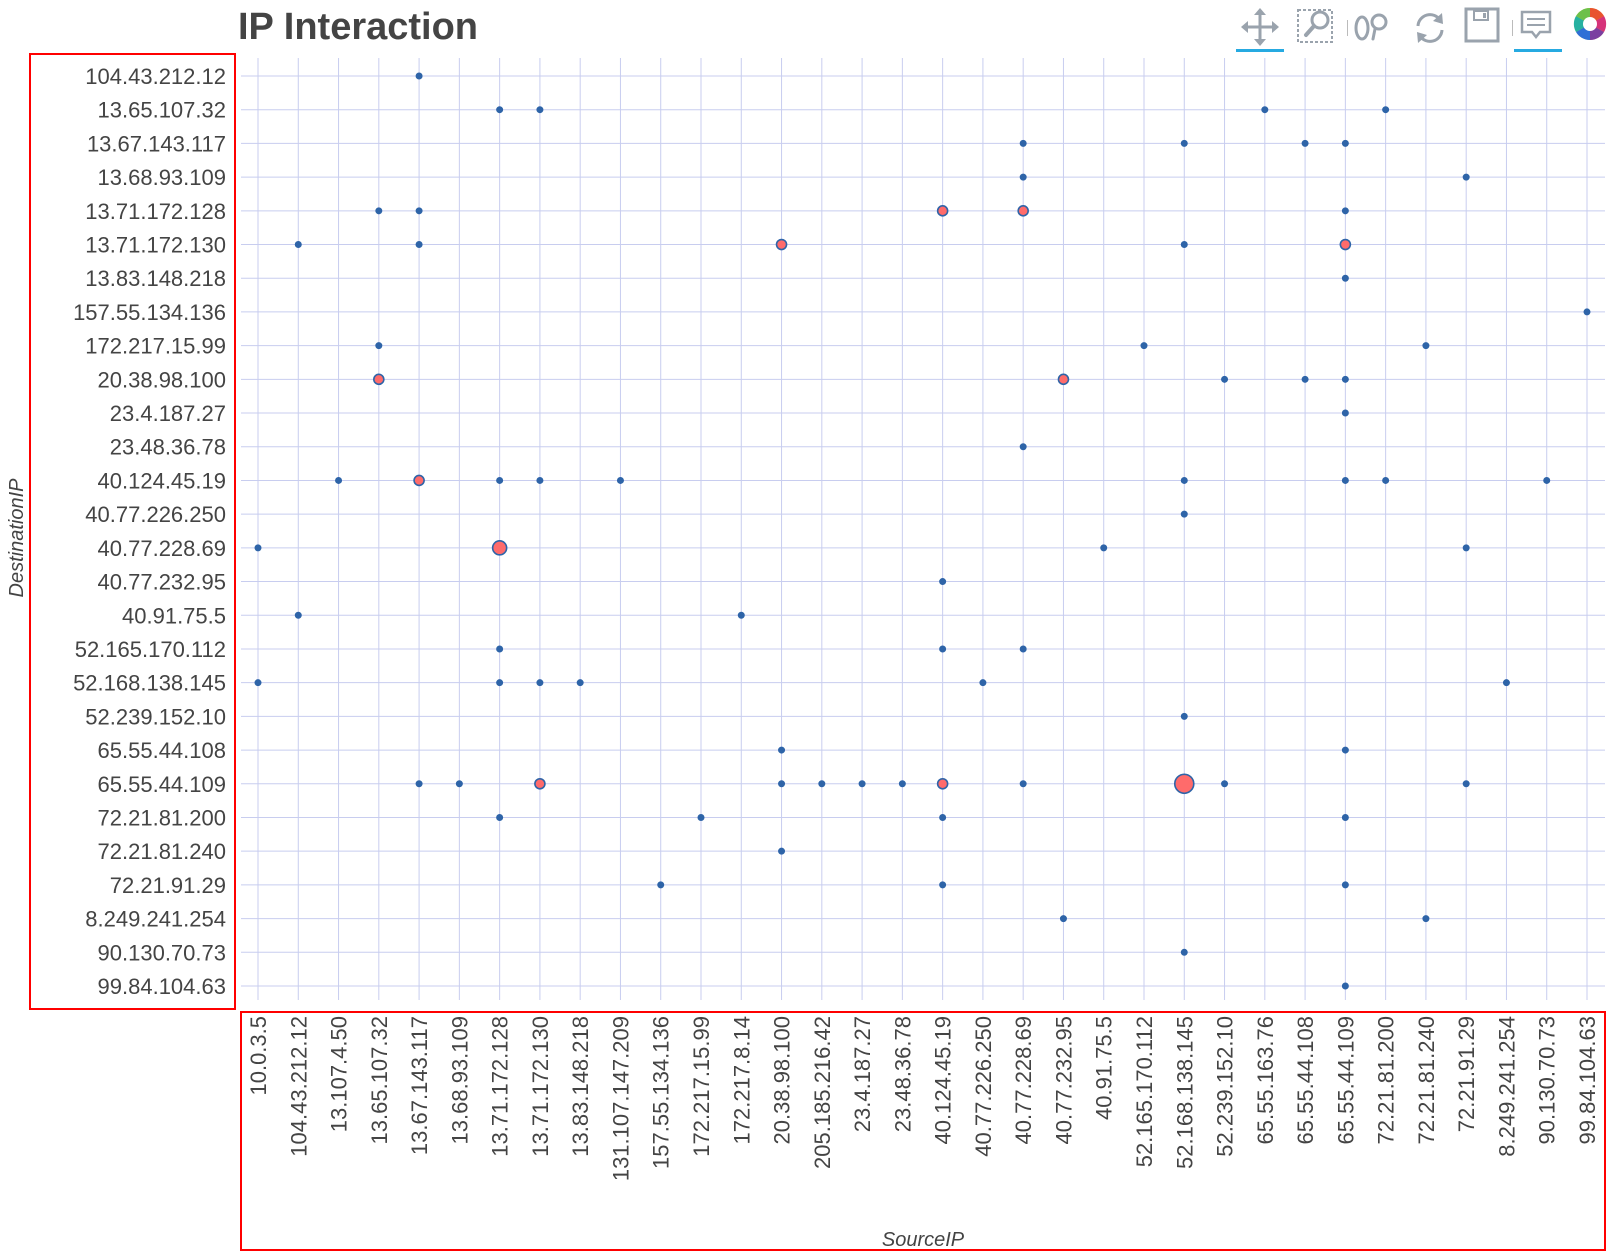 The image size is (1611, 1253). What do you see at coordinates (379, 1080) in the screenshot?
I see `x-tick-label: 13.65.107.32` at bounding box center [379, 1080].